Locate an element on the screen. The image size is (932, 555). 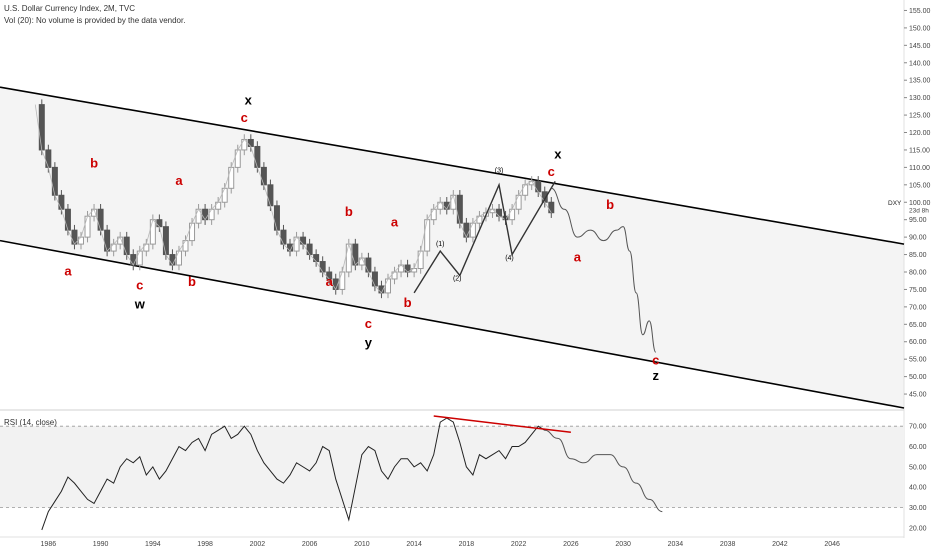
countdown-label: 23d 8h is located at coordinates (919, 210).